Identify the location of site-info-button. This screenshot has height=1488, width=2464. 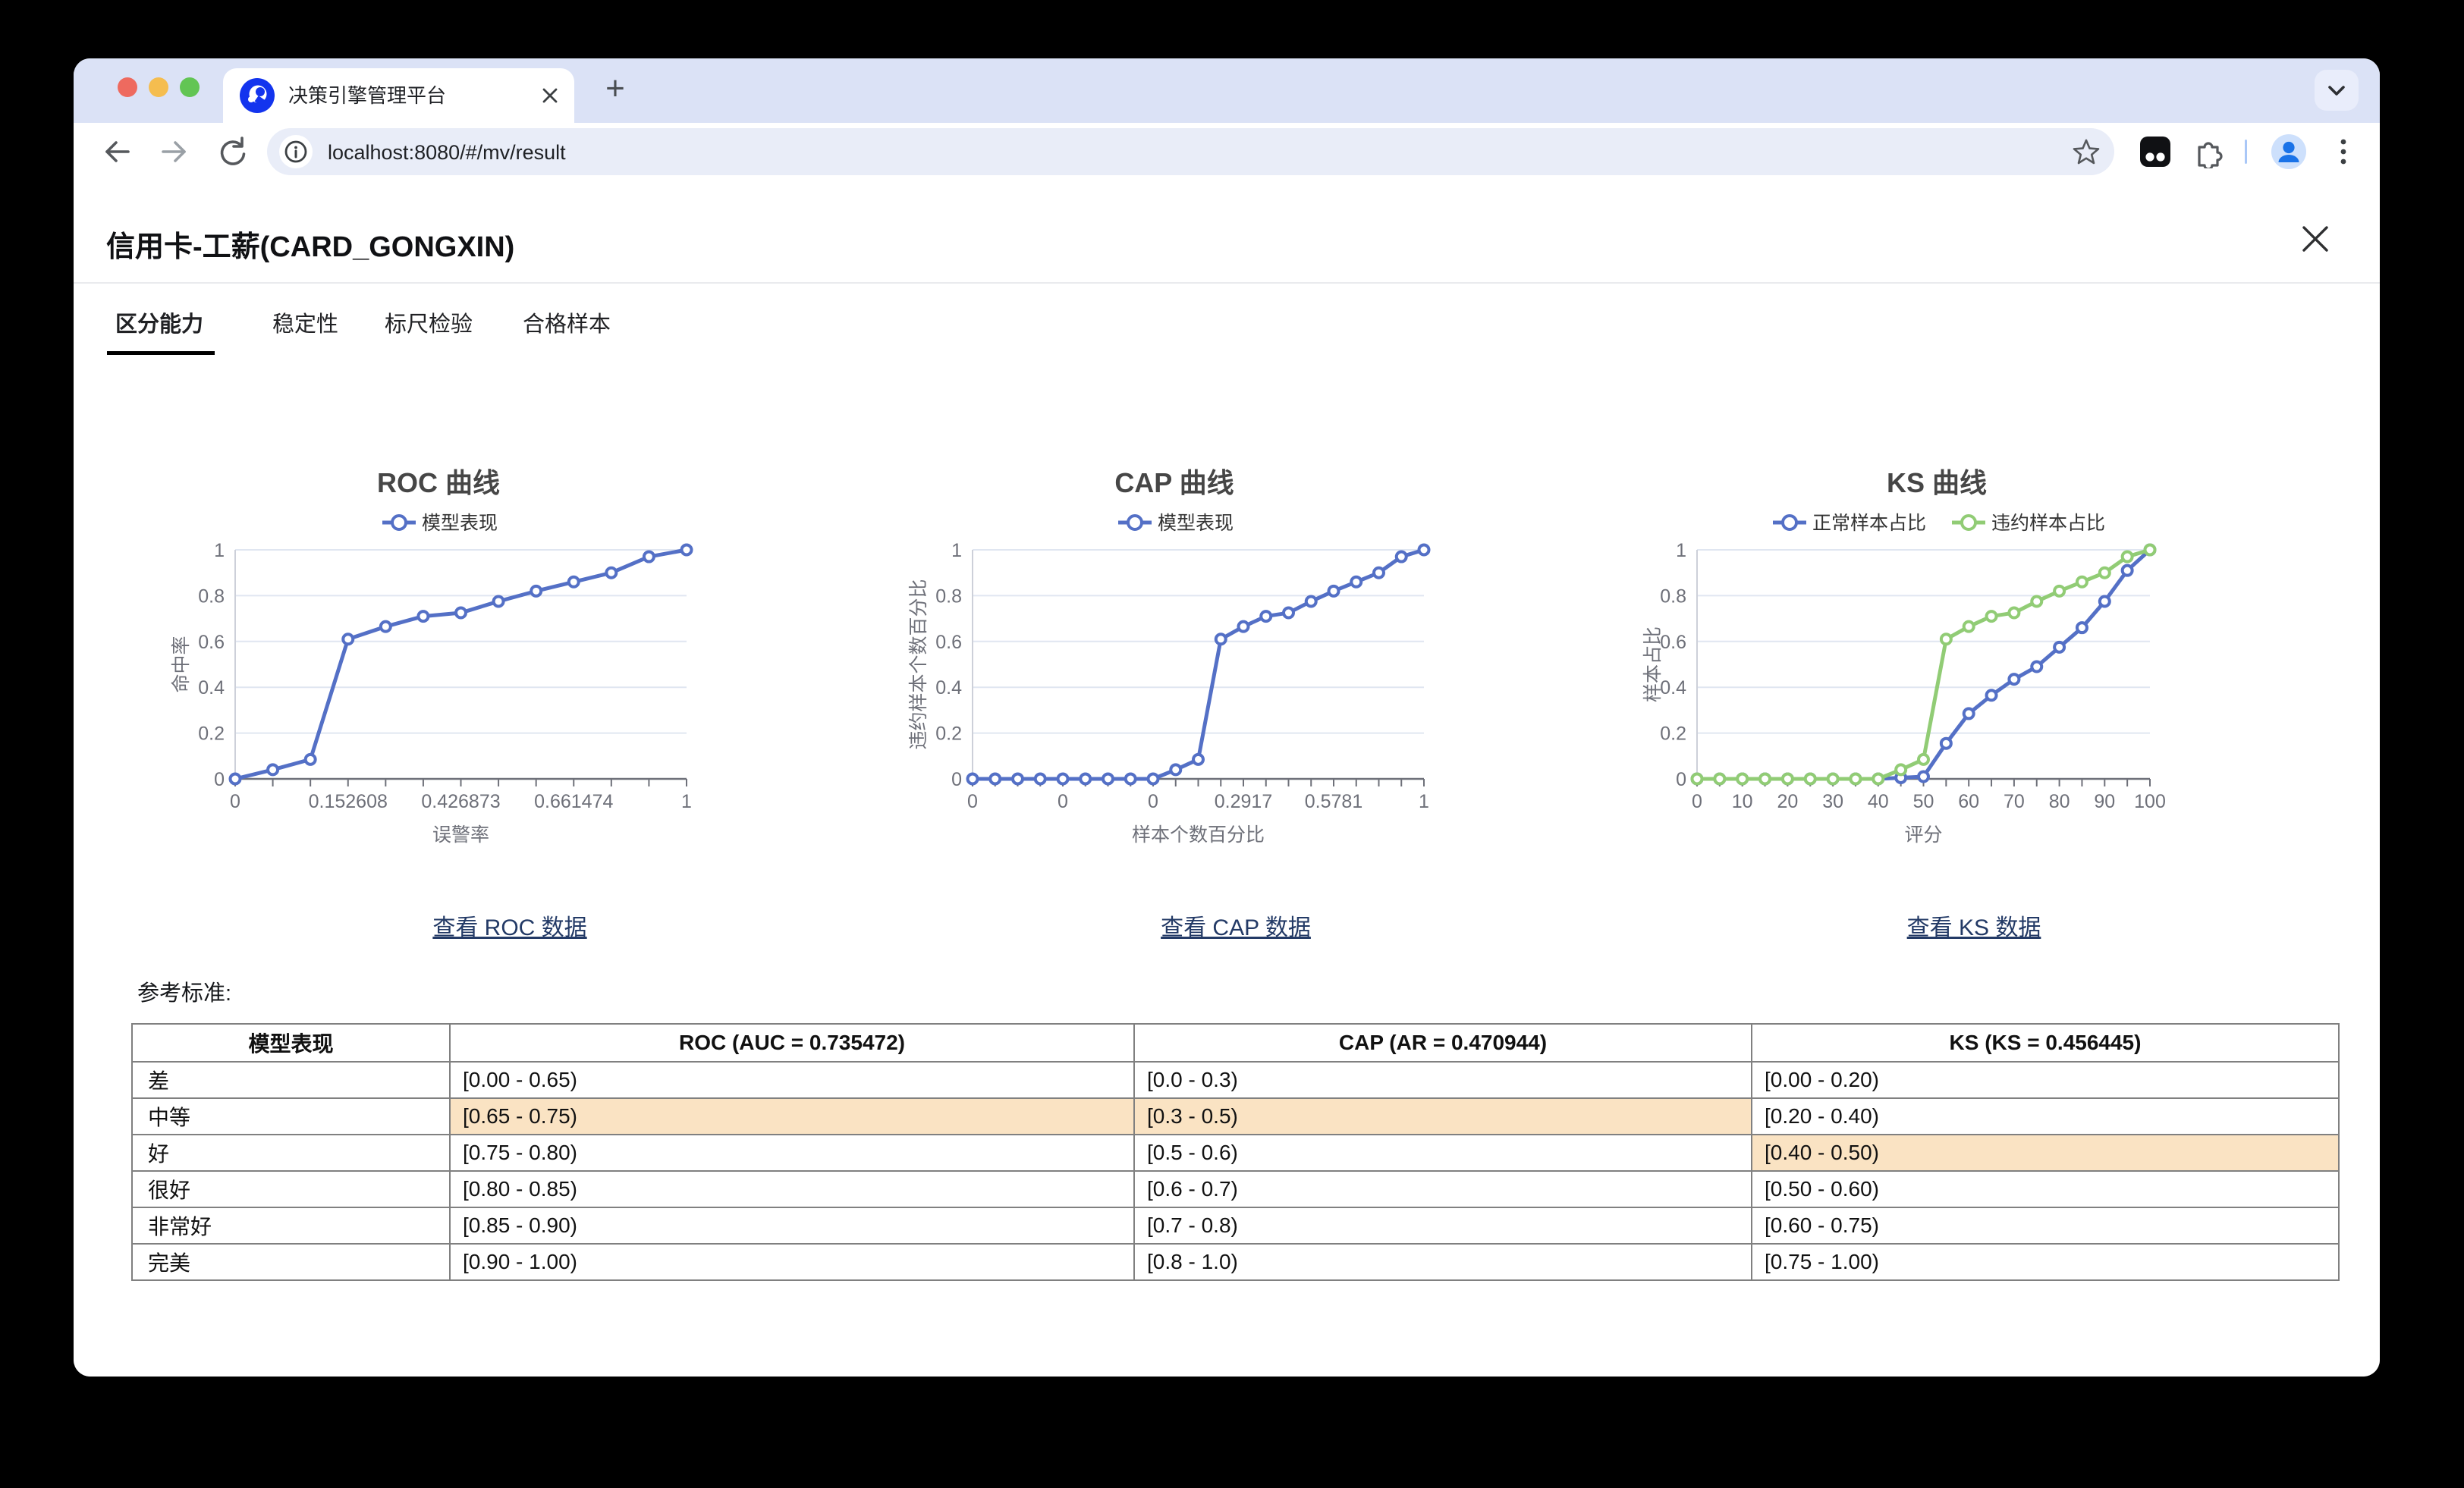
(296, 151).